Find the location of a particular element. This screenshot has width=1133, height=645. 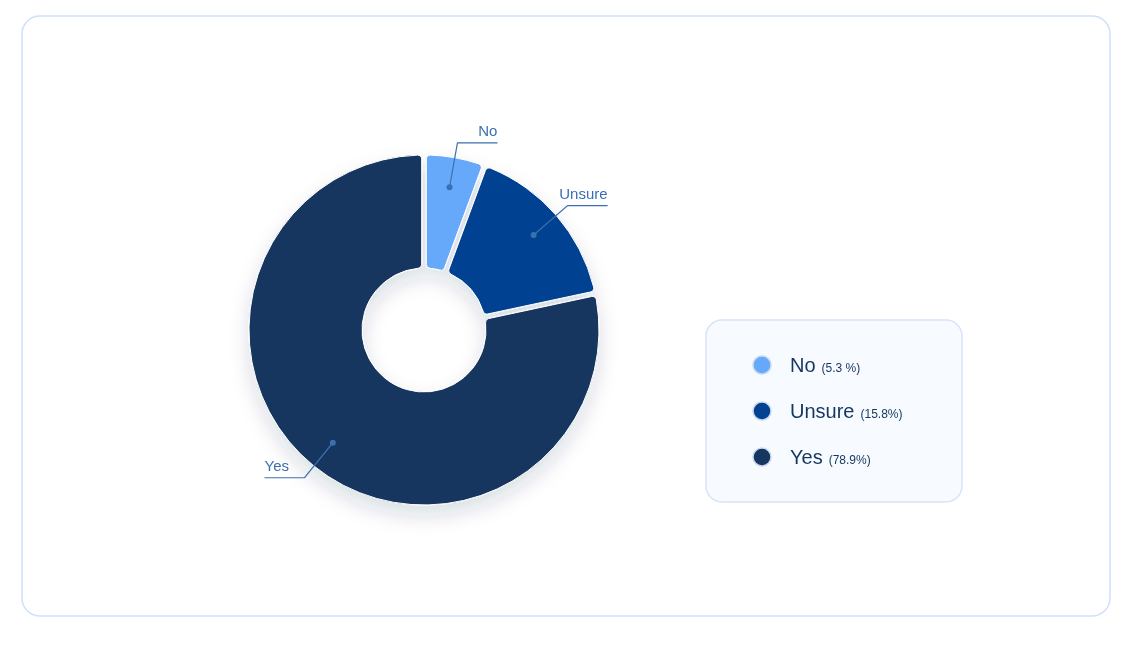

data-label: (78.9%) is located at coordinates (849, 460).